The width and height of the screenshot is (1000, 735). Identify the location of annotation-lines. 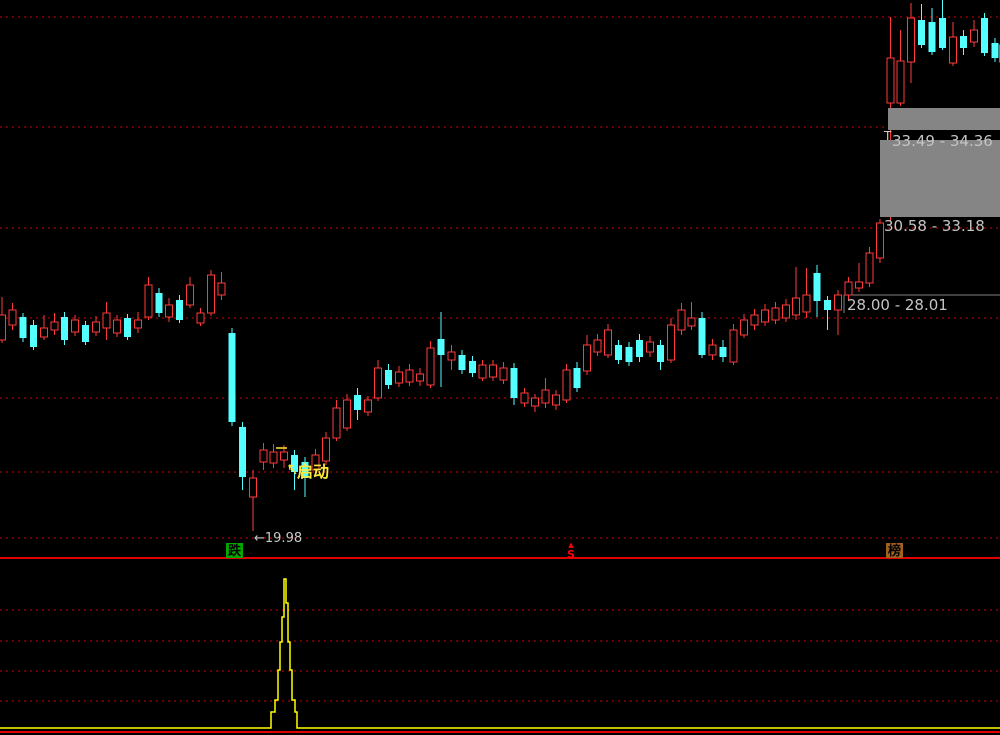
(286, 461).